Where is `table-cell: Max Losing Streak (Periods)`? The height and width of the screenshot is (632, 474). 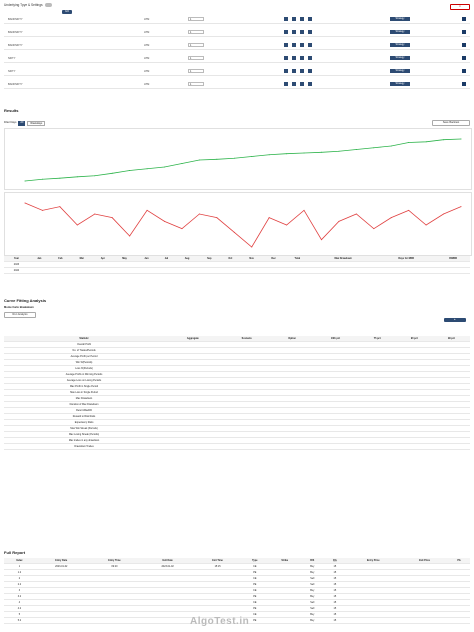 table-cell: Max Losing Streak (Periods) is located at coordinates (84, 434).